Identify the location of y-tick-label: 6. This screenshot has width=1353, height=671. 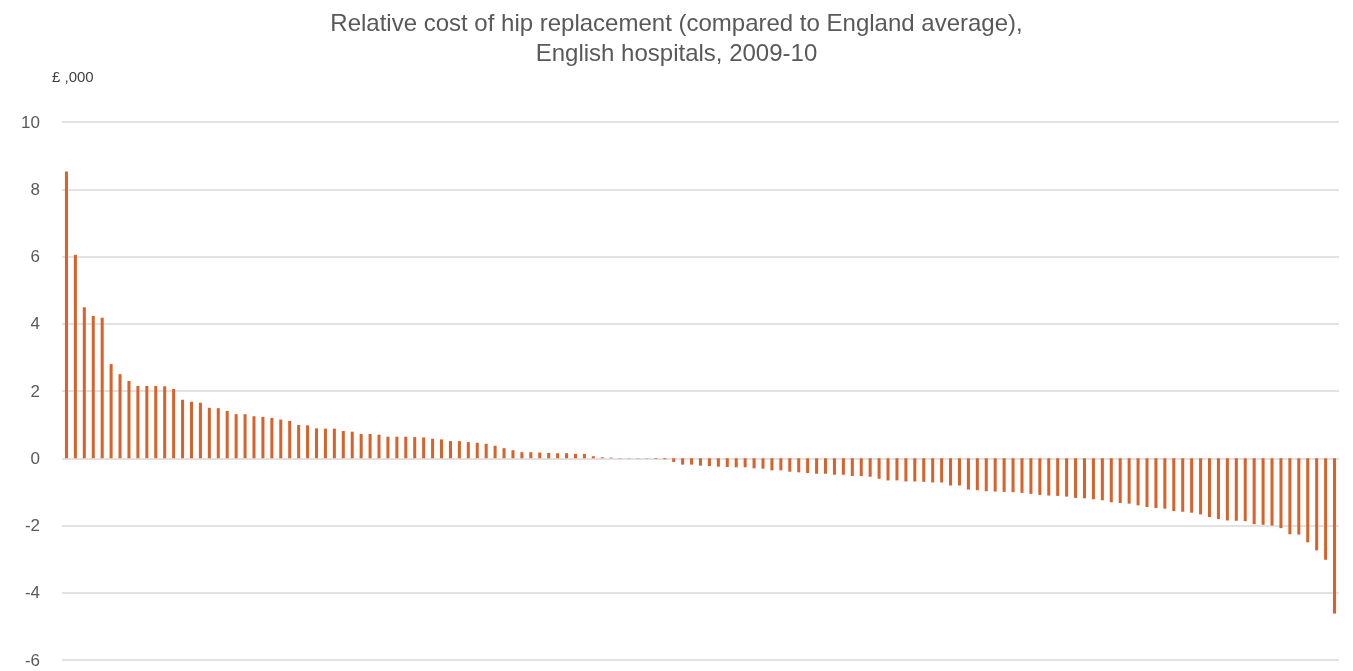
(35, 256).